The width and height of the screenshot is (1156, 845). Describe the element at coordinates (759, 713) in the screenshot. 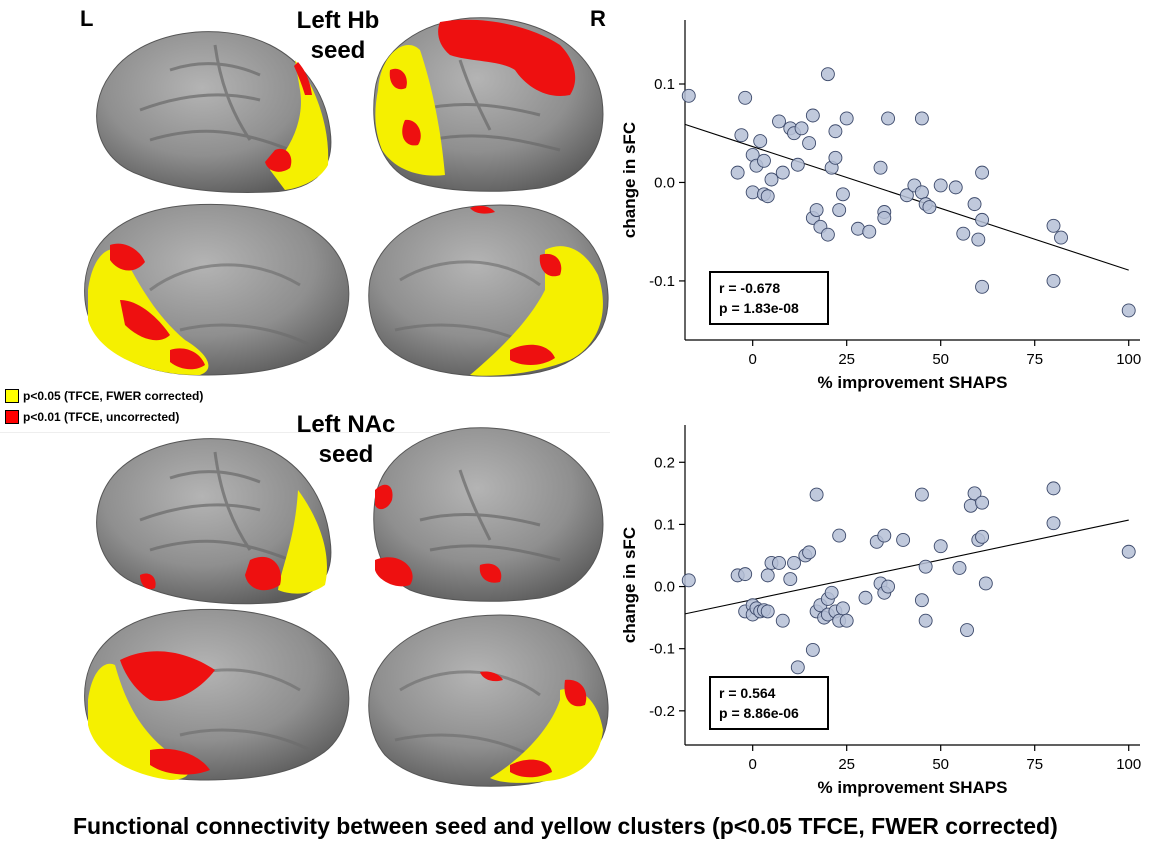

I see `stats-p-value: p = 8.86e-06` at that location.